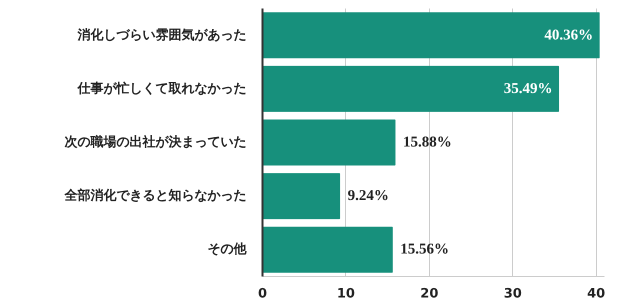 The width and height of the screenshot is (640, 300). Describe the element at coordinates (427, 142) in the screenshot. I see `data-label: 15.88%` at that location.